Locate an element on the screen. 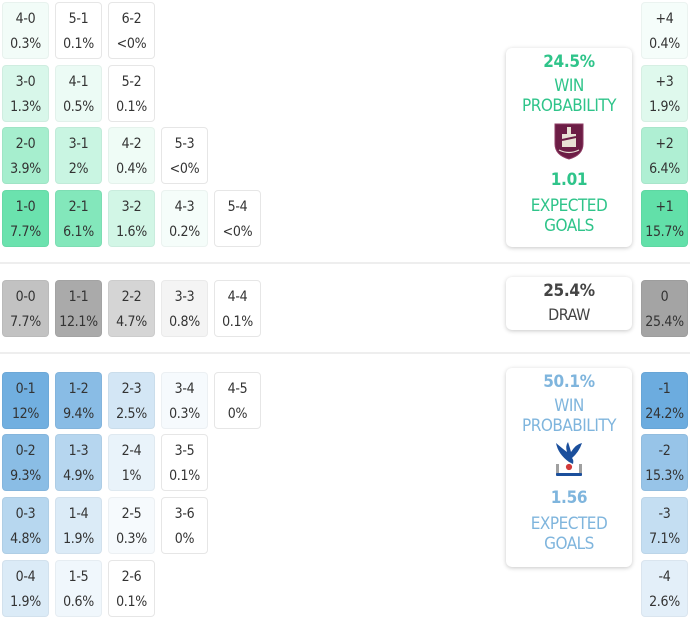 The width and height of the screenshot is (690, 620). score-cell-label: 3-2 is located at coordinates (131, 207).